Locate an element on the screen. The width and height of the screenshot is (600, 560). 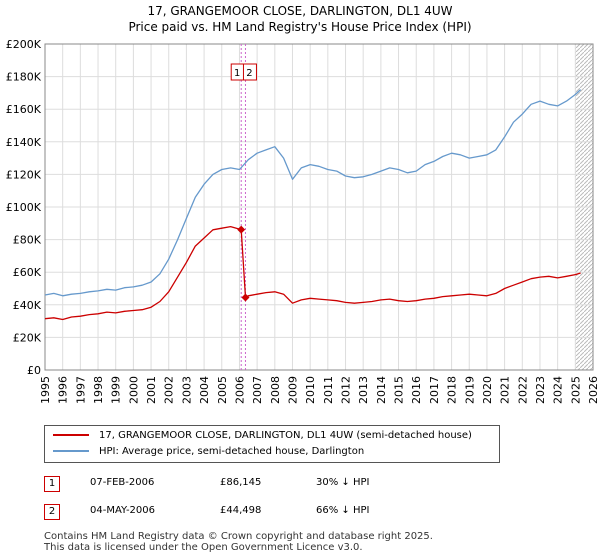
y-tick-label: £140K is located at coordinates (24, 142).